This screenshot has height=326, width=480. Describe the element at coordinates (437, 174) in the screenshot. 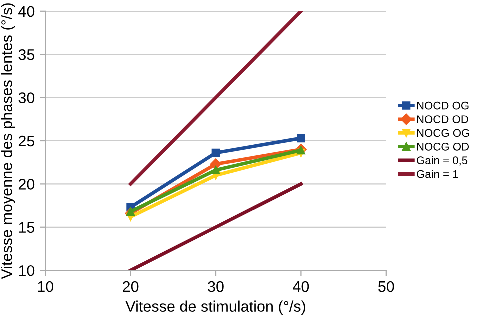

I see `legend-label: Gain = 1` at that location.